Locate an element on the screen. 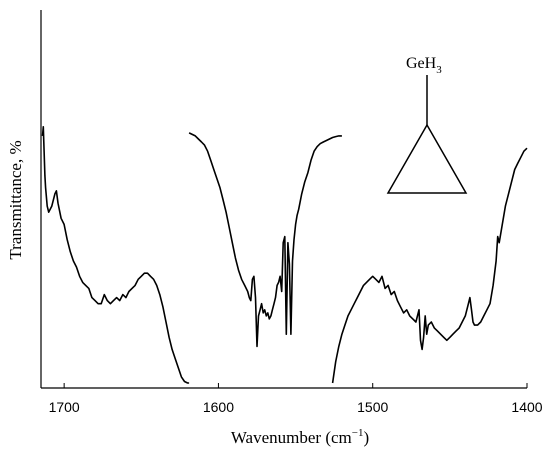  x-ticks: 1700 1600 1500 1400 is located at coordinates (296, 399).